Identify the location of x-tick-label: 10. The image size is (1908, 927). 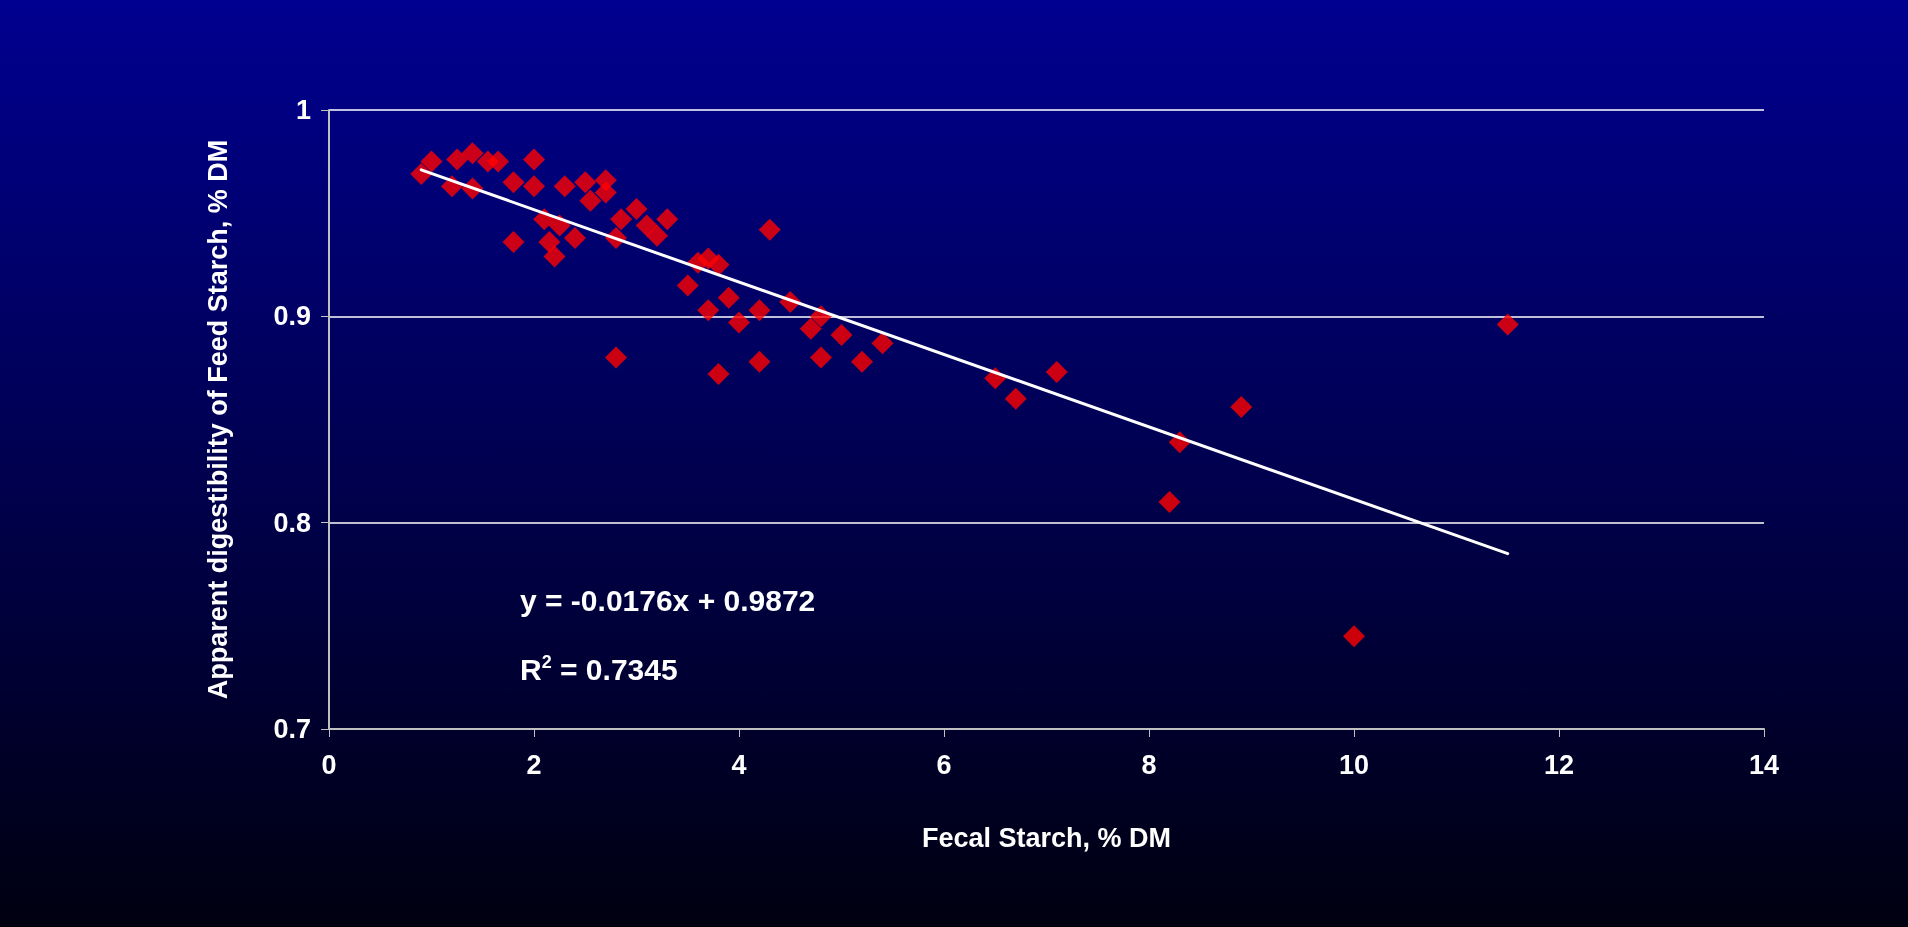
(1354, 764).